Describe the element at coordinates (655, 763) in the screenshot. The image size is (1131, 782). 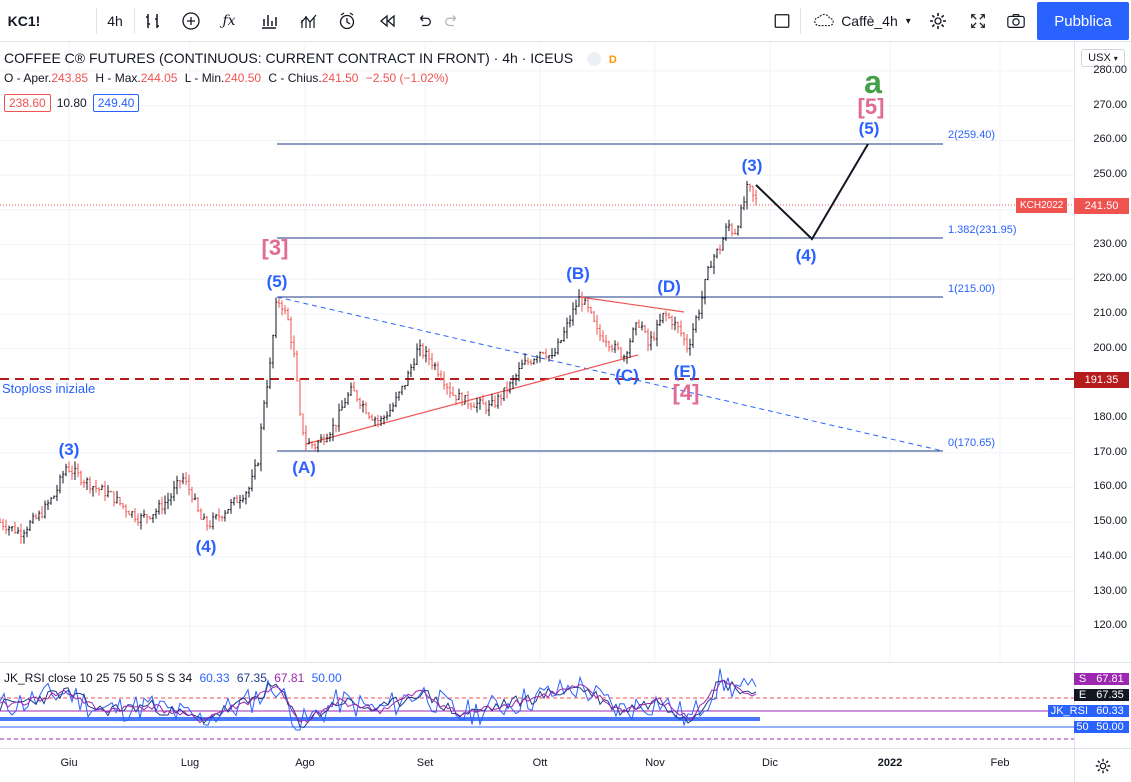
I see `time-label: Nov` at that location.